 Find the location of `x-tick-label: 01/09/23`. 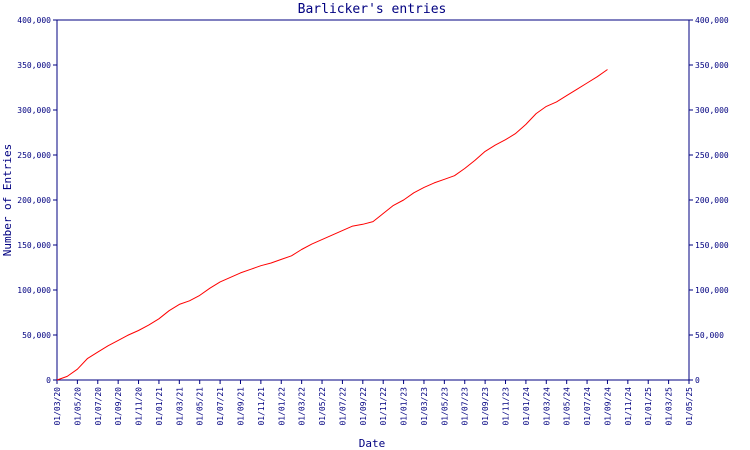

x-tick-label: 01/09/23 is located at coordinates (485, 406).